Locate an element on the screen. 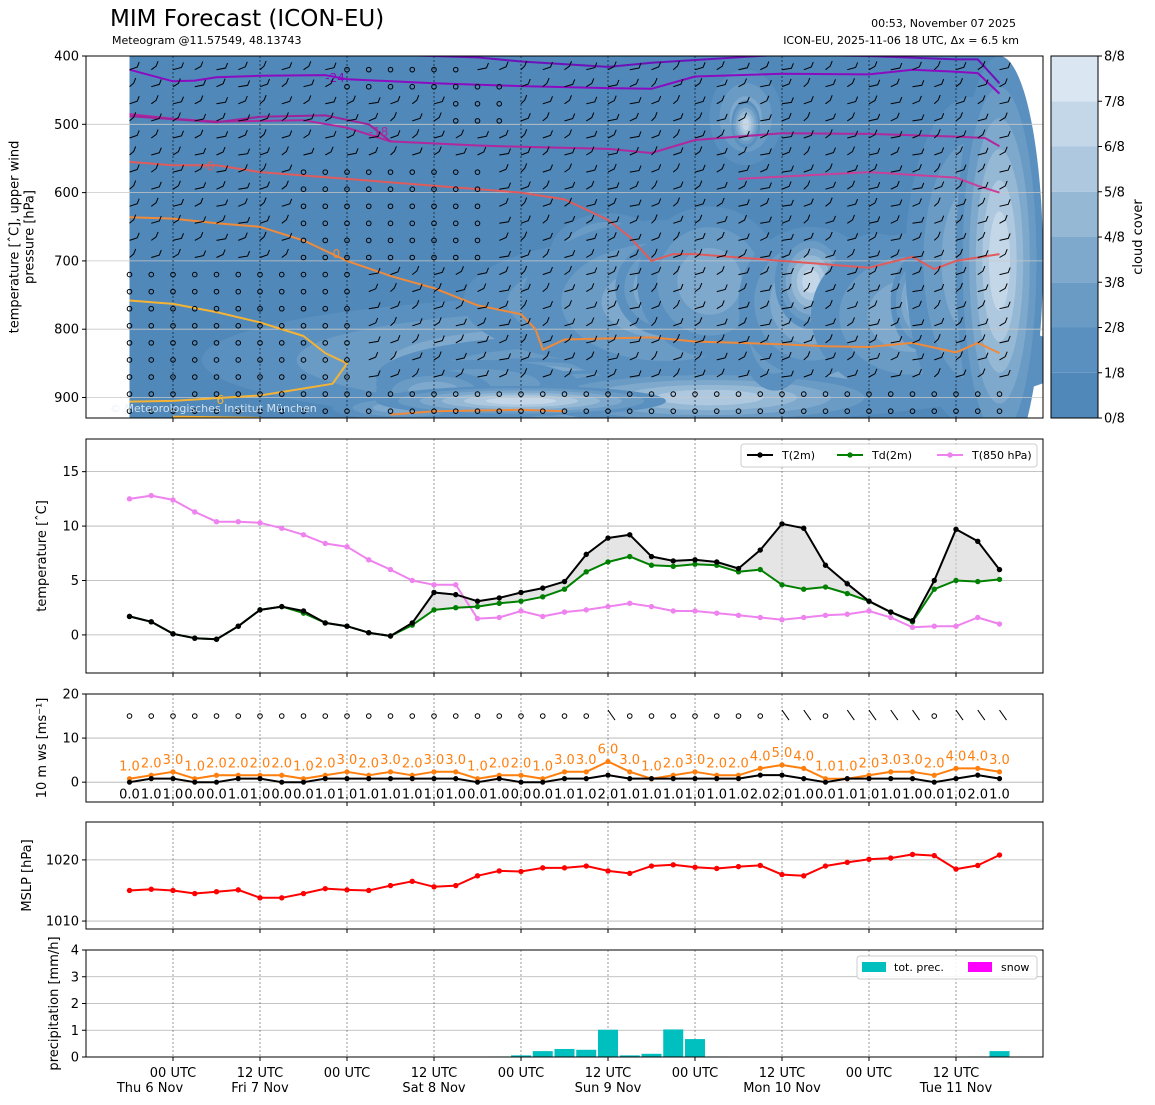 Image resolution: width=1155 pixels, height=1105 pixels. gust-value-label: 3.0 is located at coordinates (586, 760).